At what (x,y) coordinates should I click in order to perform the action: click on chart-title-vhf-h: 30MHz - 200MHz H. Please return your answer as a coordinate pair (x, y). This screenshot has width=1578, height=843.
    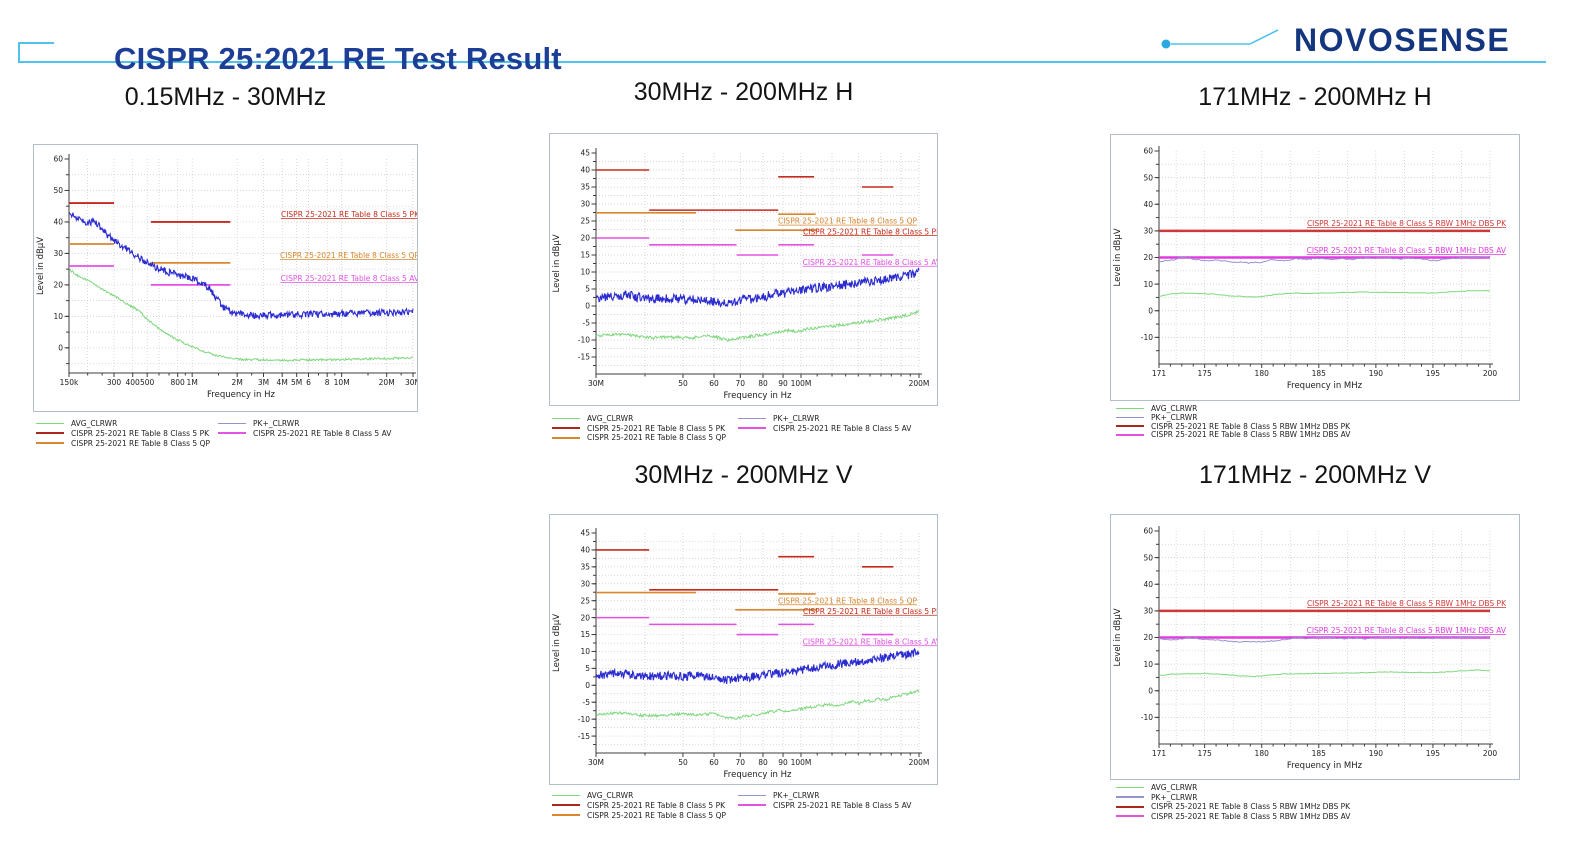
    Looking at the image, I should click on (743, 92).